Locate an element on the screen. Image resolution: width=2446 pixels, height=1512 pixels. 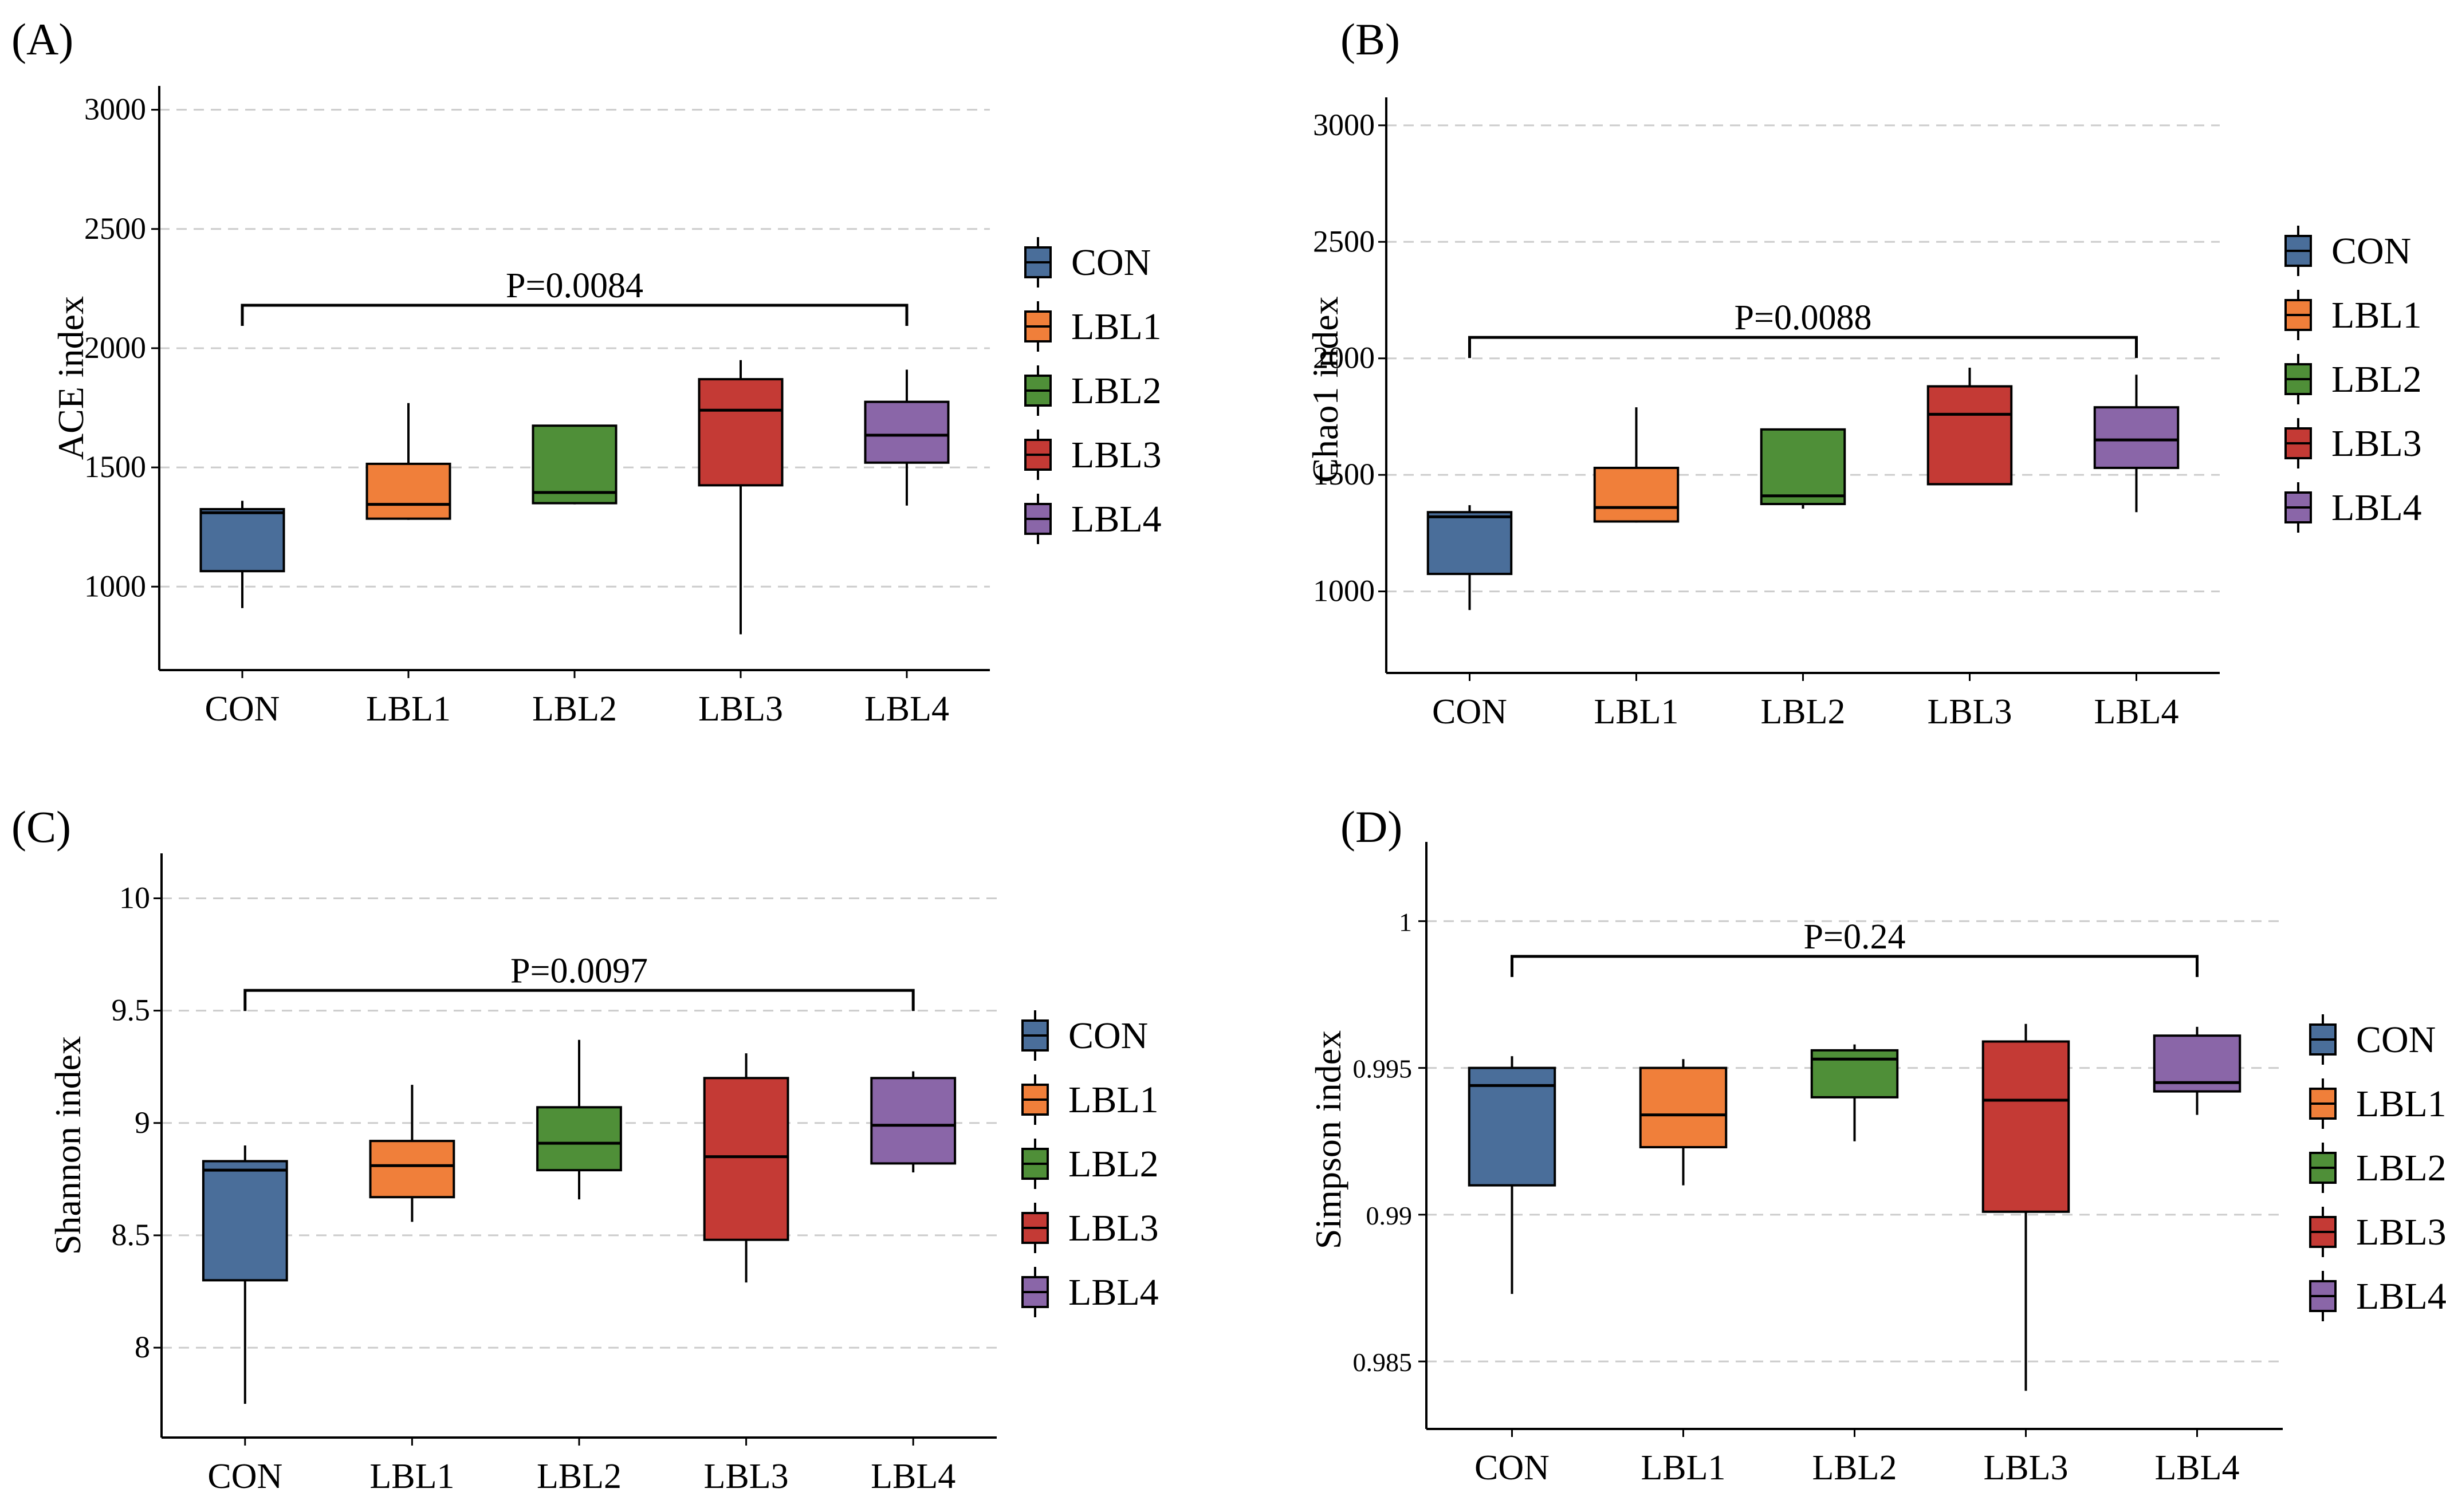
significance-bracket: P=0.0097 is located at coordinates (579, 981).